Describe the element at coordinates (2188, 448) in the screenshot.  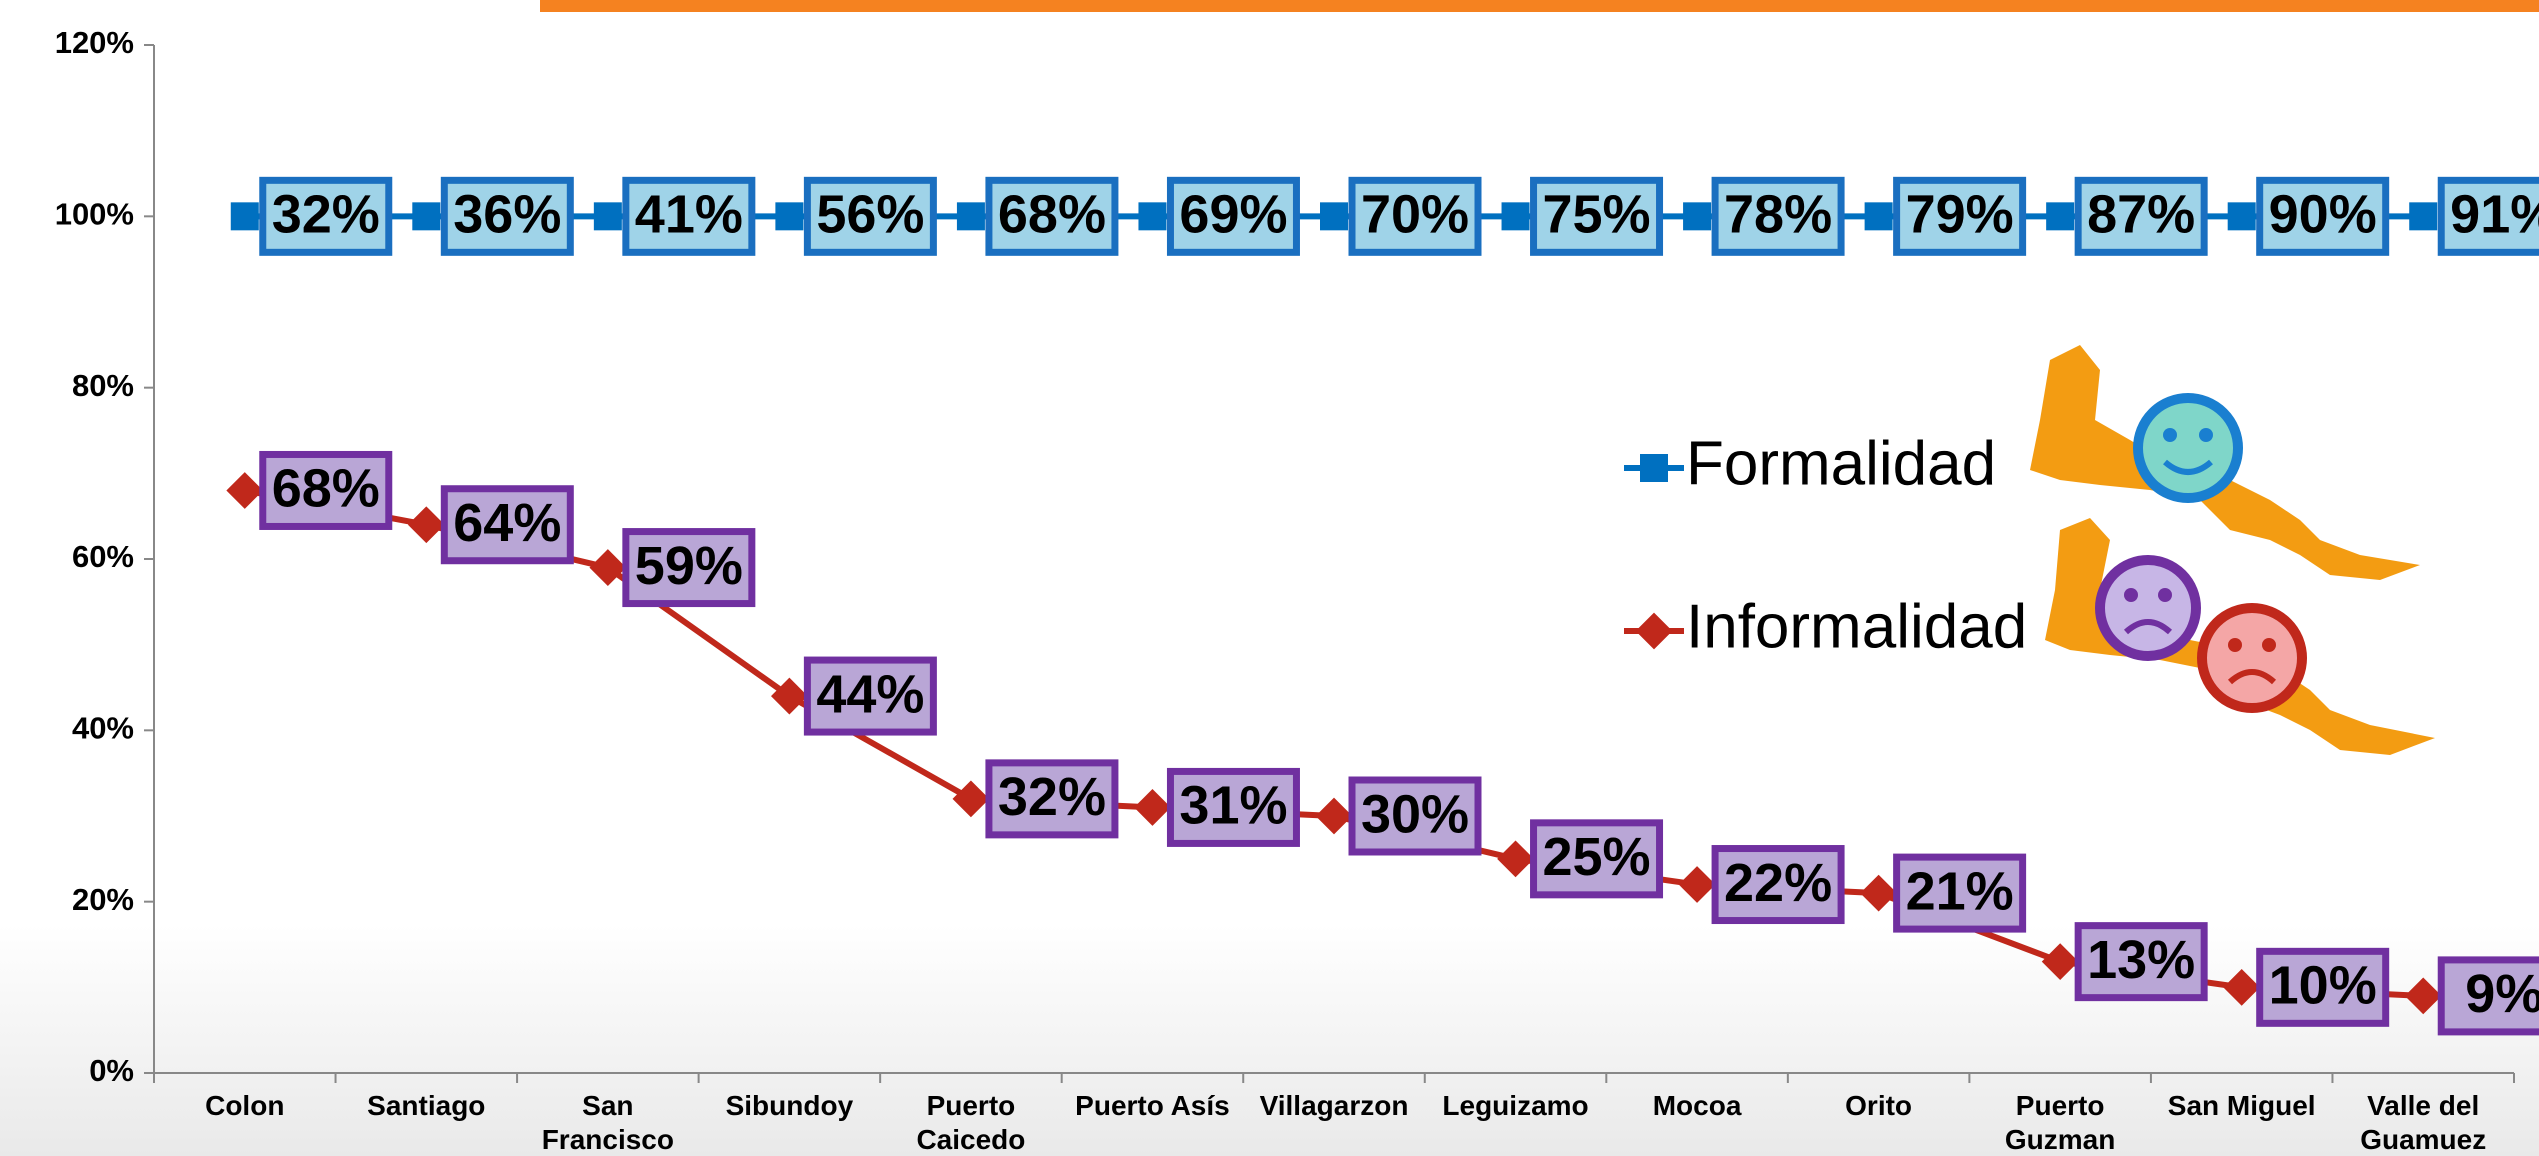
I see `happy-face` at that location.